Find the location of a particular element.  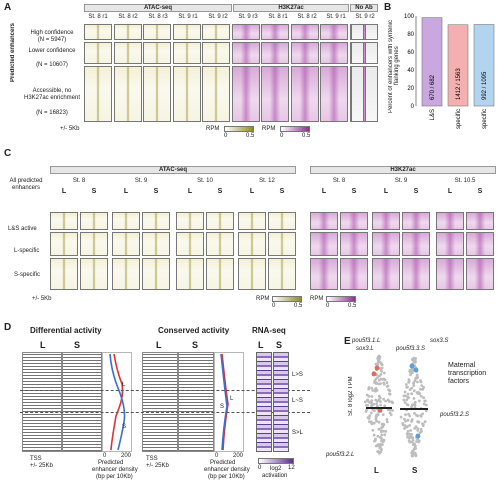

bar is located at coordinates (484, 65).